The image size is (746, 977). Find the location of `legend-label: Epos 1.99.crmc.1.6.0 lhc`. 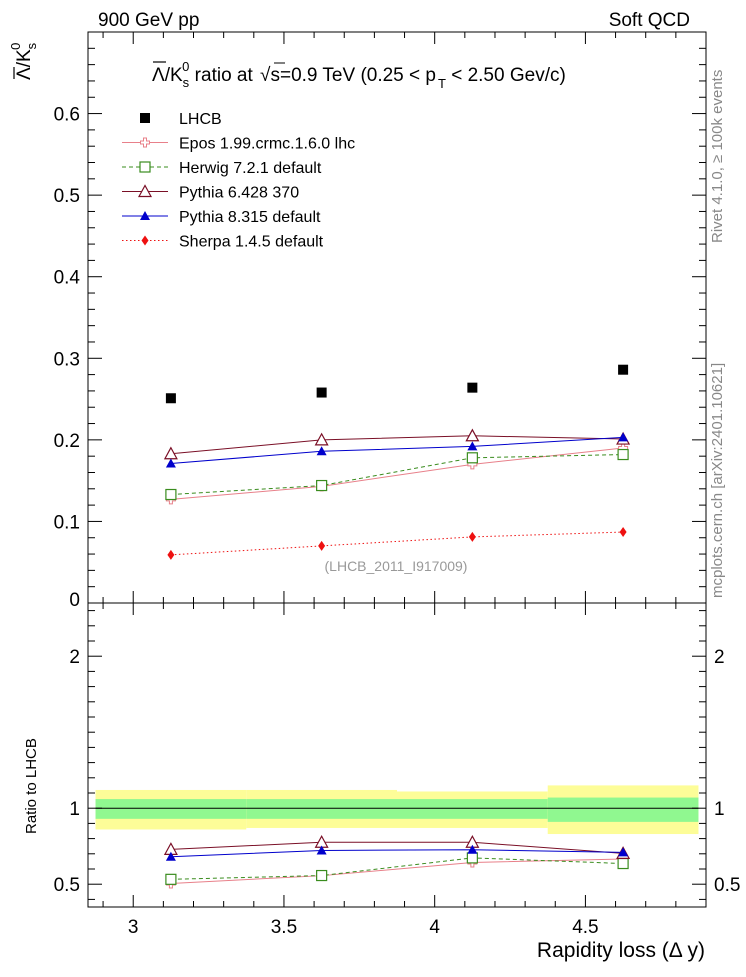

legend-label: Epos 1.99.crmc.1.6.0 lhc is located at coordinates (267, 144).